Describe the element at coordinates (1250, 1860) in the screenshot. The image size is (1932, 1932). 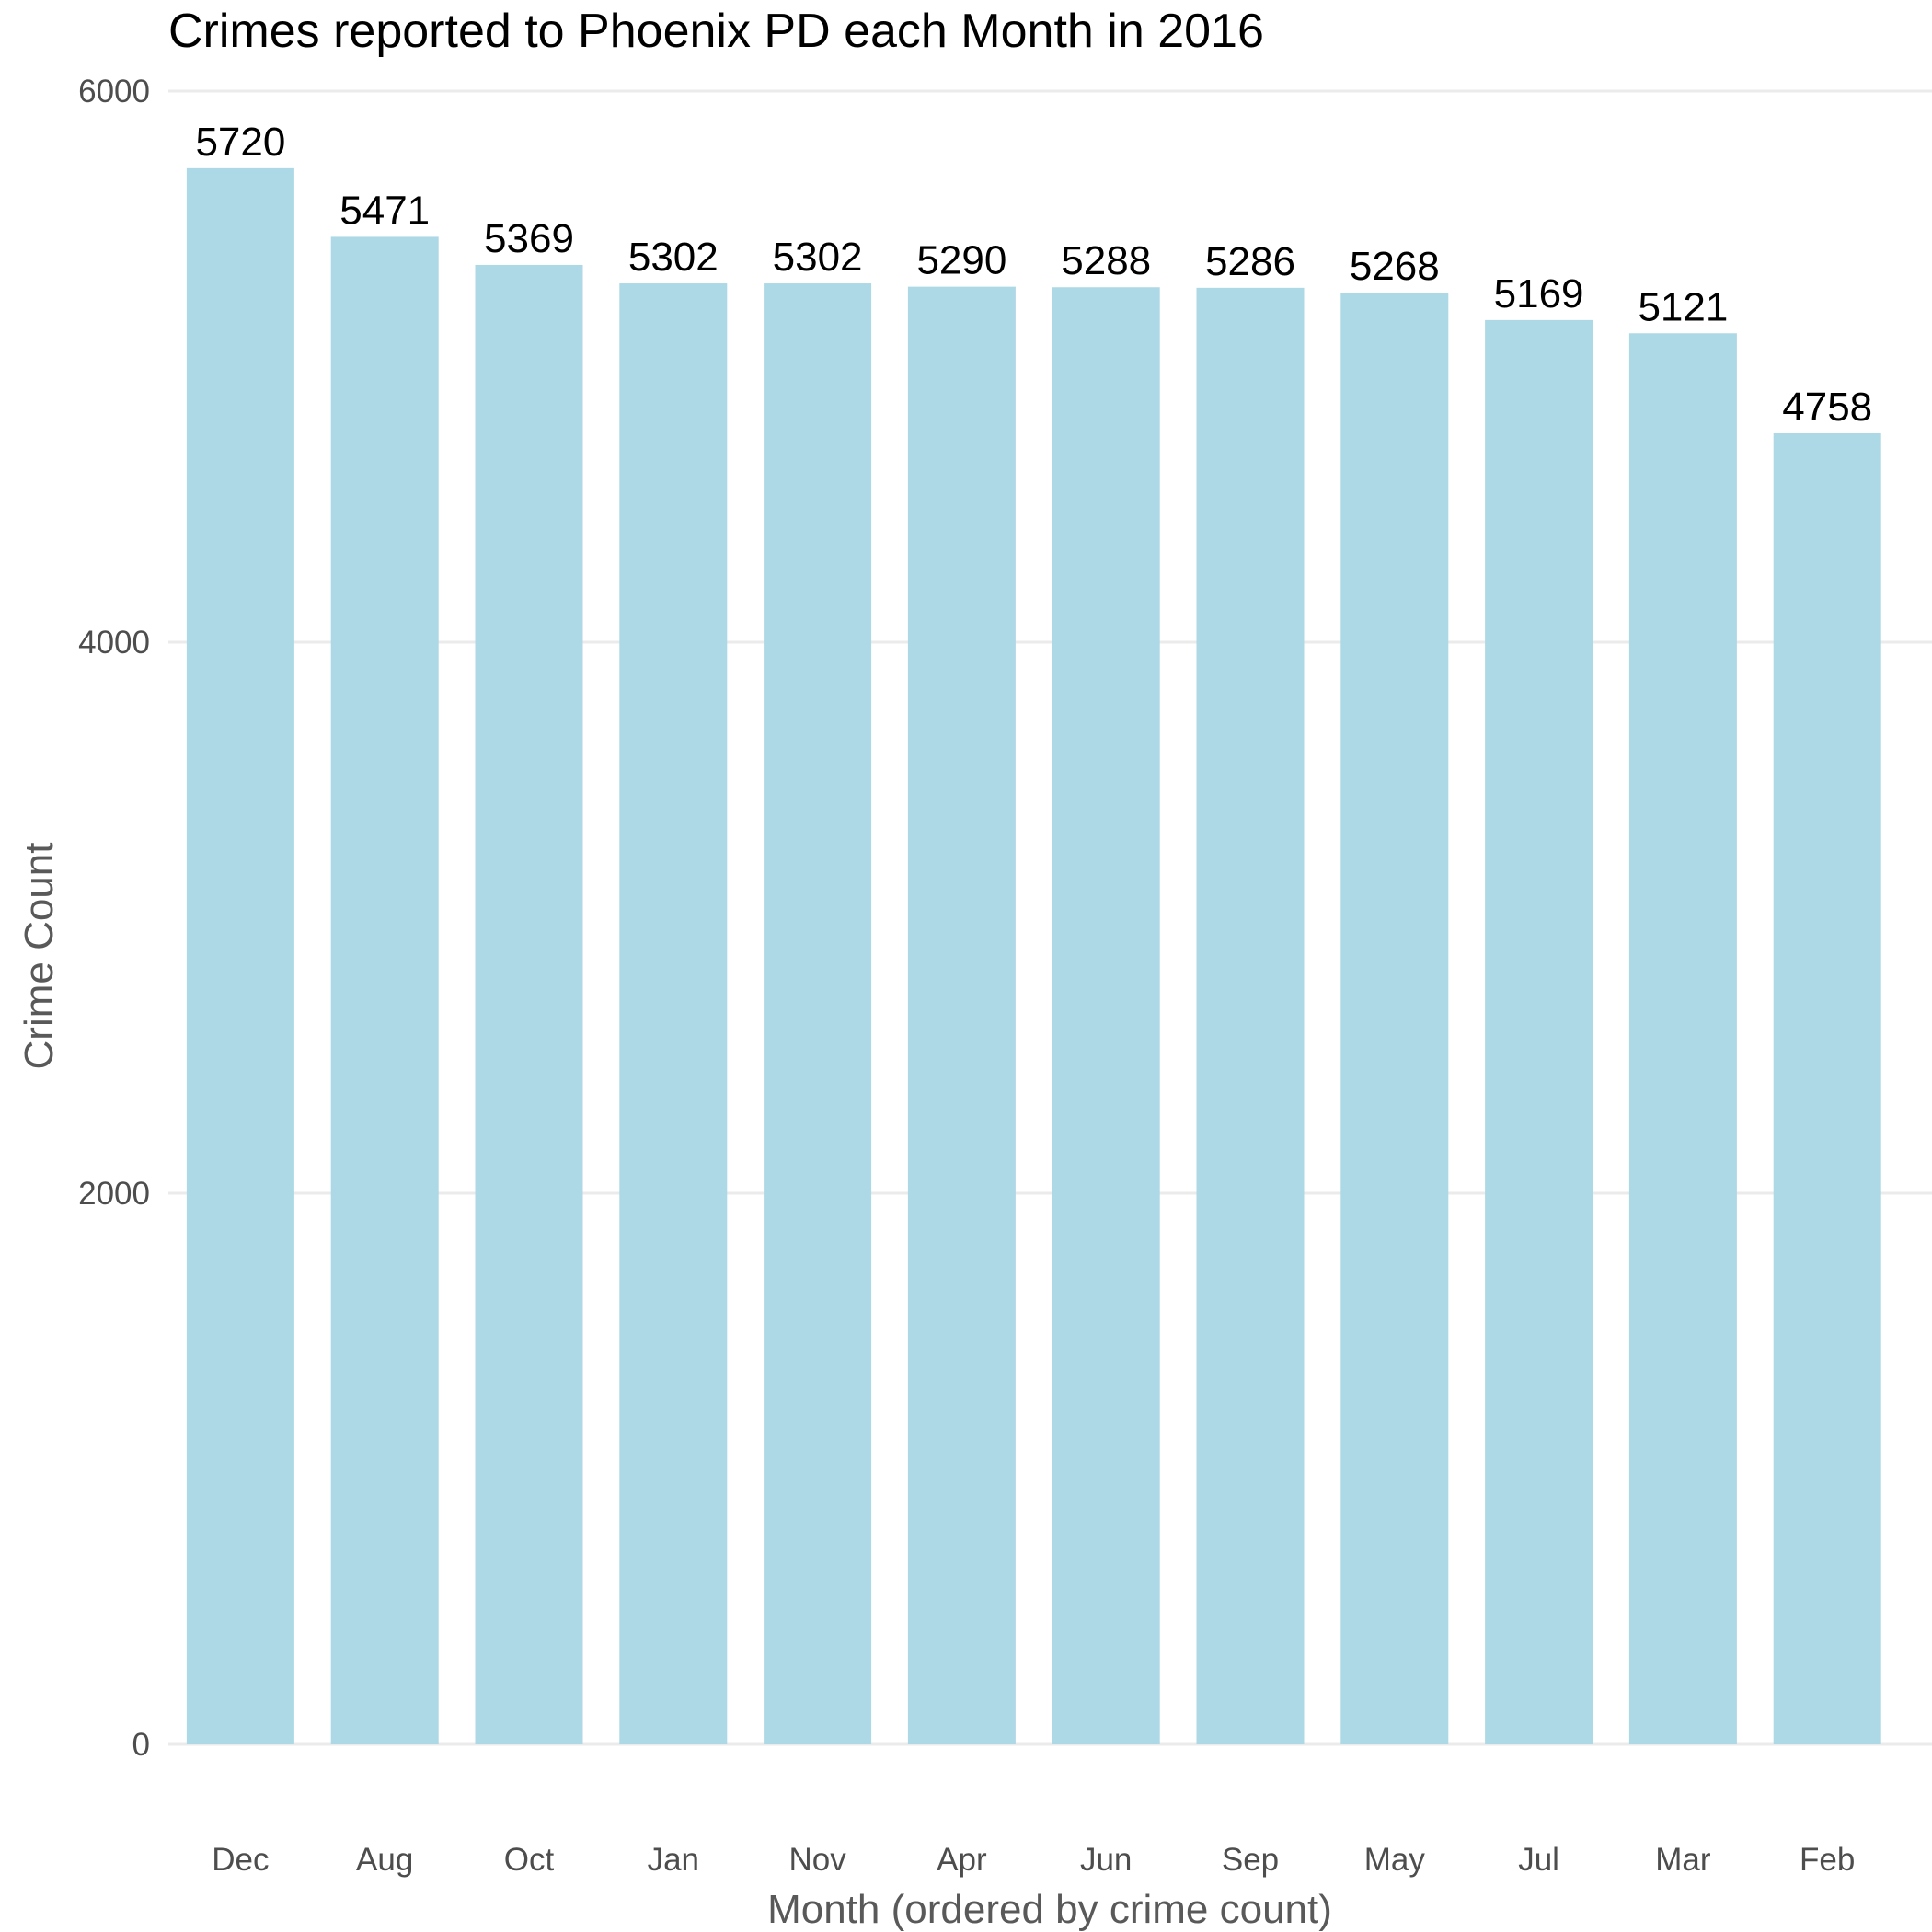
I see `x-tick-label-sep: Sep` at that location.